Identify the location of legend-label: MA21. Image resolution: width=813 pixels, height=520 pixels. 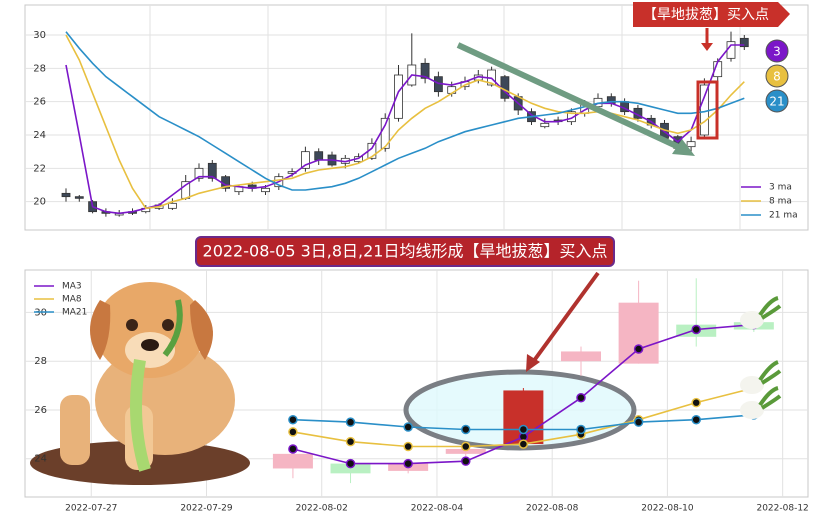
(74, 313).